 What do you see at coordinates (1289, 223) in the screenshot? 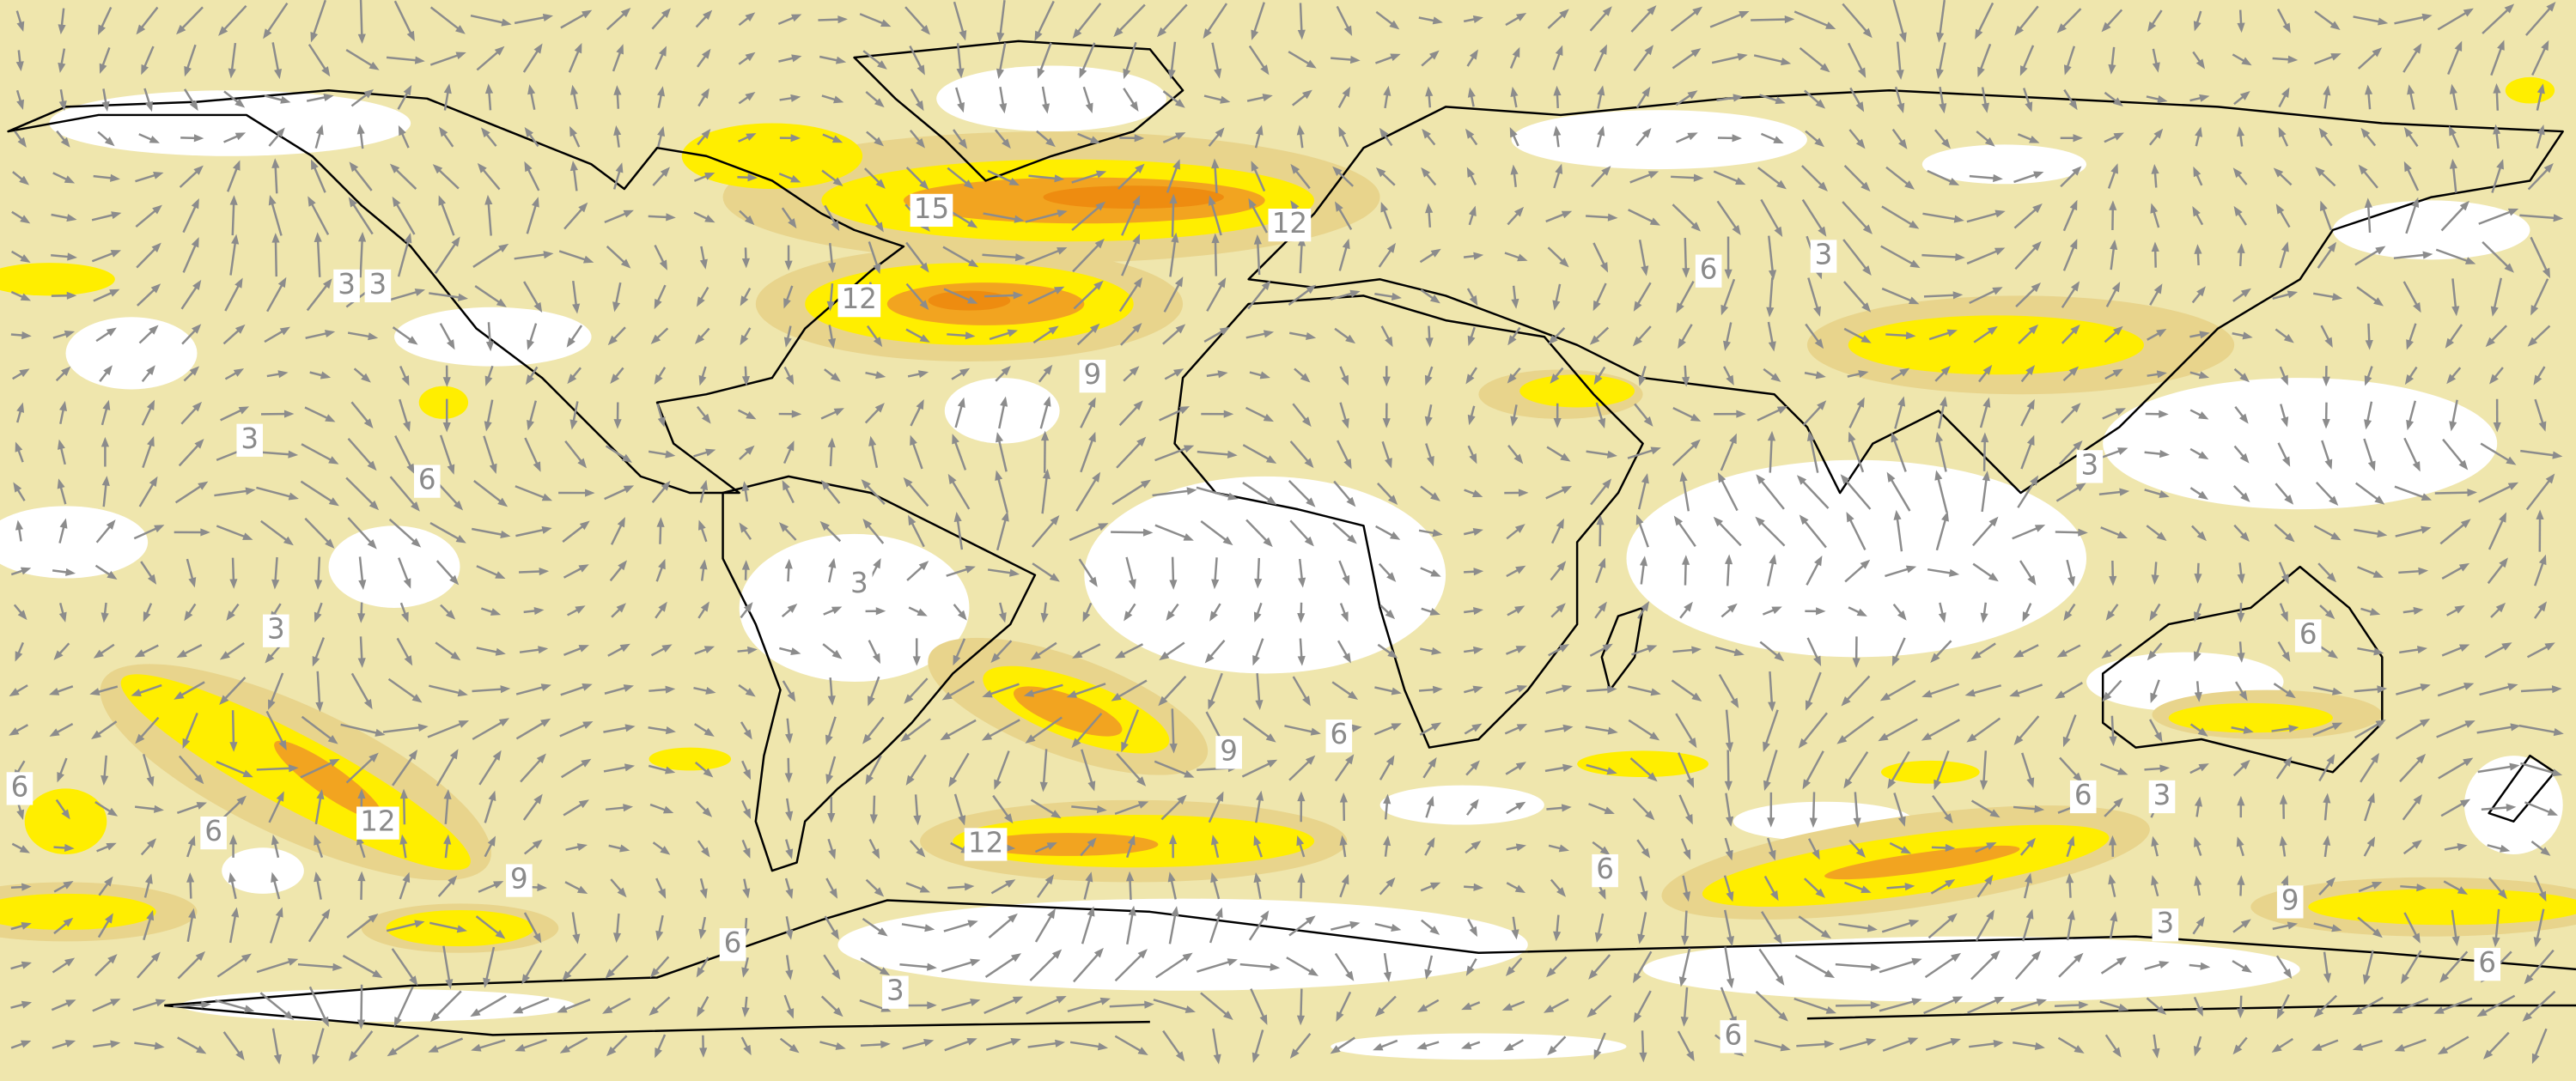
I see `contour-label: 12` at bounding box center [1289, 223].